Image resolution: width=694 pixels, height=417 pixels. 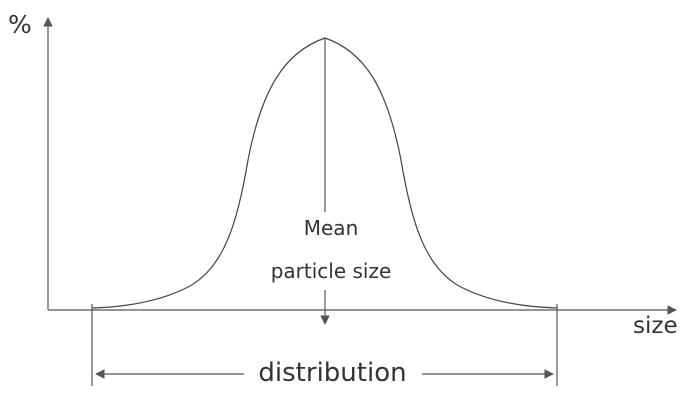 I want to click on mean-label-line-1: Mean, so click(x=331, y=228).